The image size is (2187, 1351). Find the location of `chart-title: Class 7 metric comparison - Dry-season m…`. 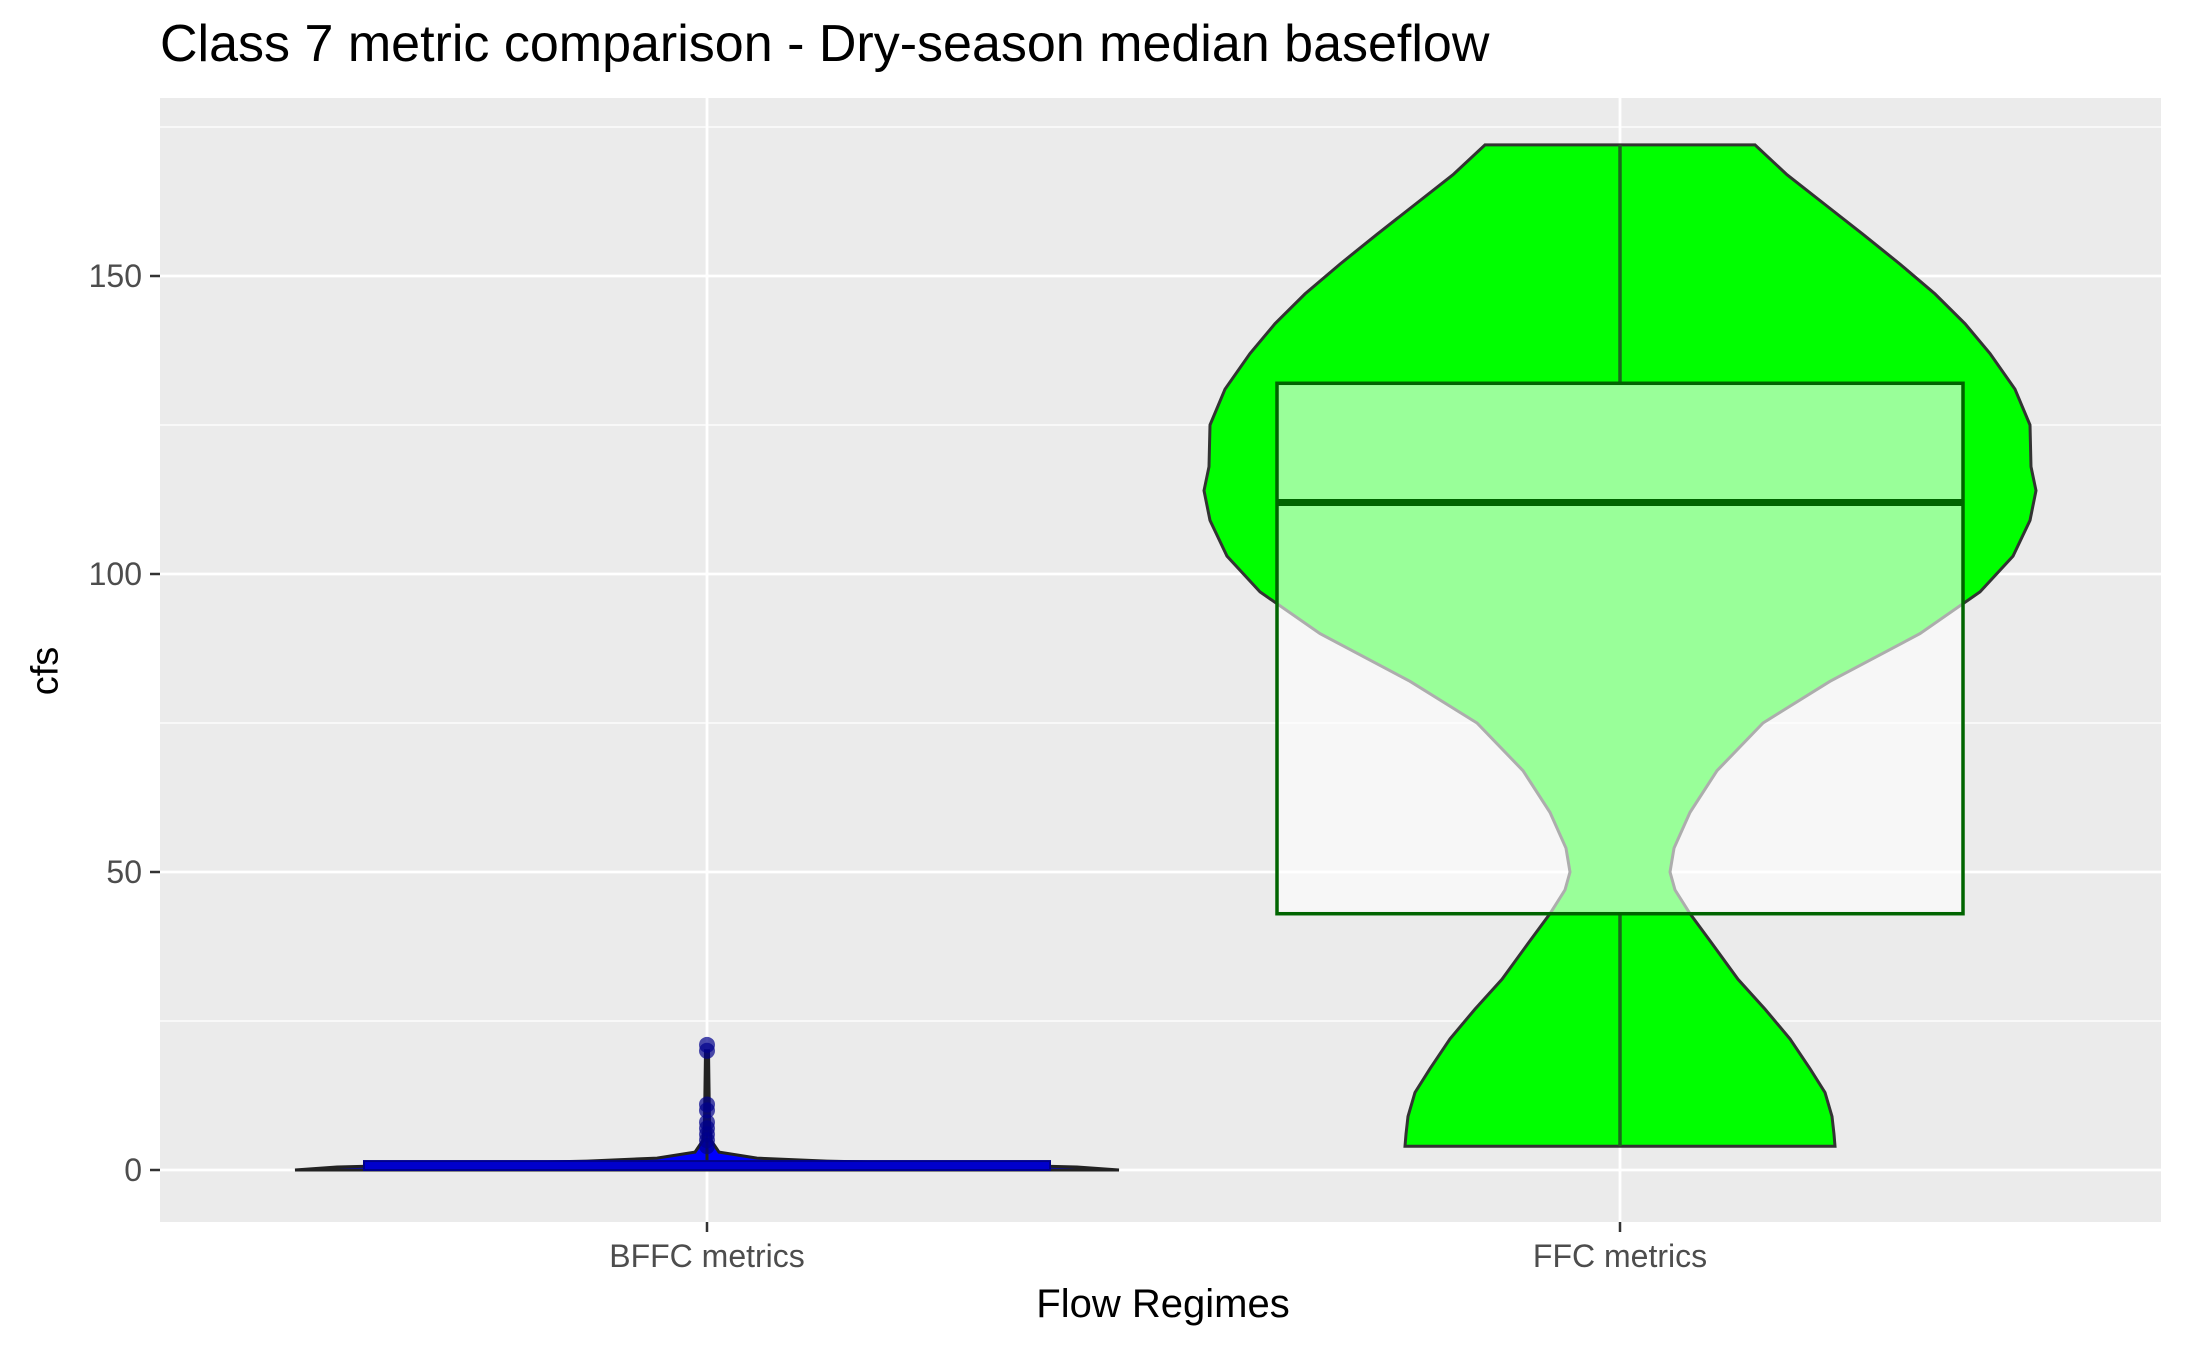

chart-title: Class 7 metric comparison - Dry-season m… is located at coordinates (825, 44).